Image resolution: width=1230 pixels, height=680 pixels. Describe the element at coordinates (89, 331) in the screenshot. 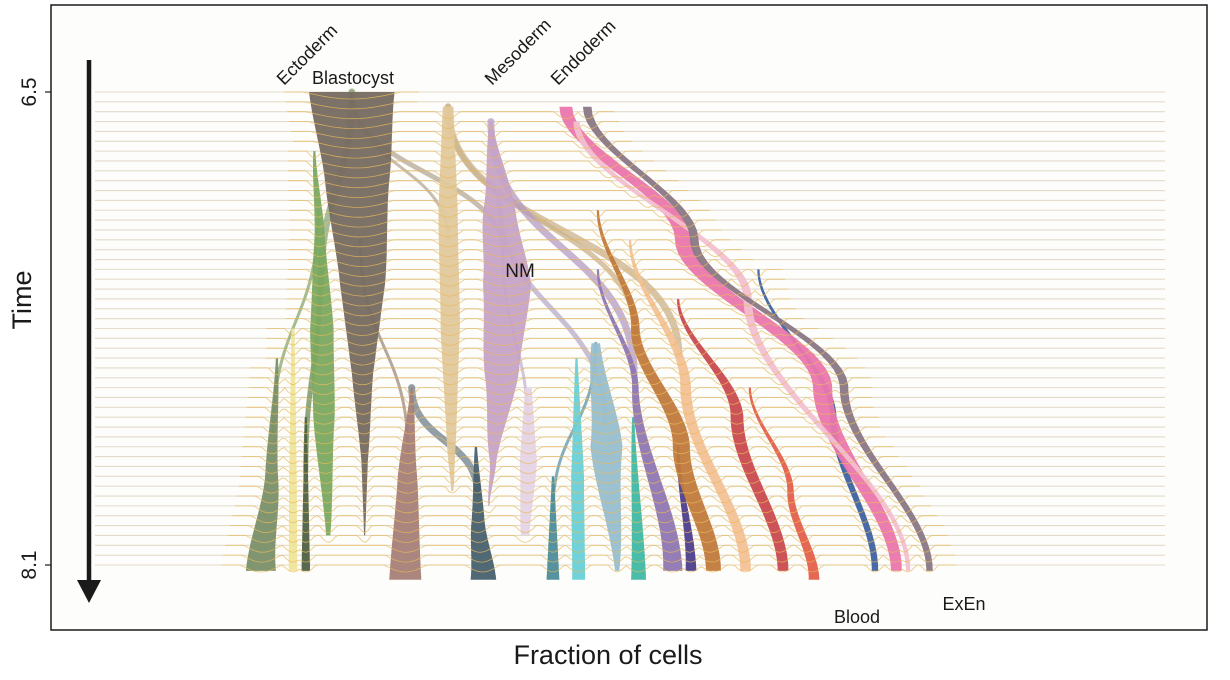

I see `time-arrow` at that location.